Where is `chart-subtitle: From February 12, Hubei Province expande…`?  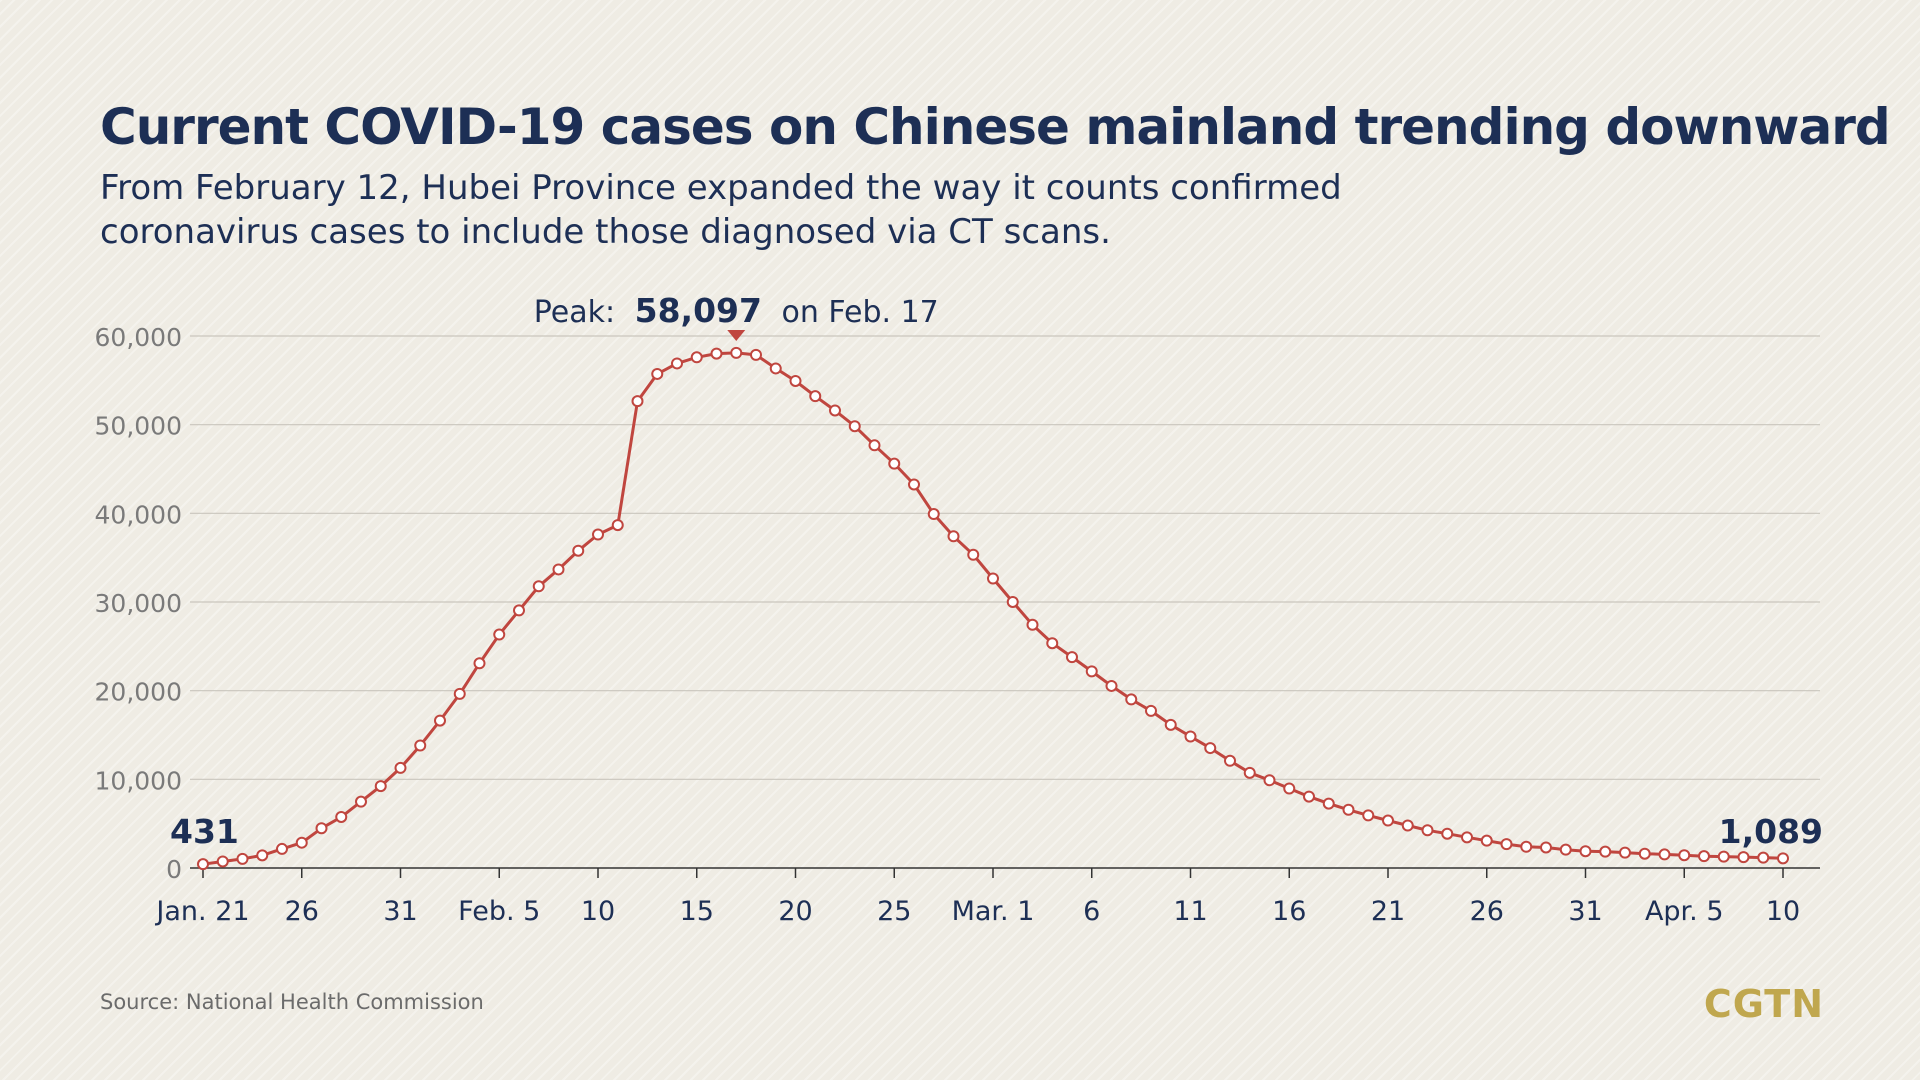 chart-subtitle: From February 12, Hubei Province expande… is located at coordinates (750, 210).